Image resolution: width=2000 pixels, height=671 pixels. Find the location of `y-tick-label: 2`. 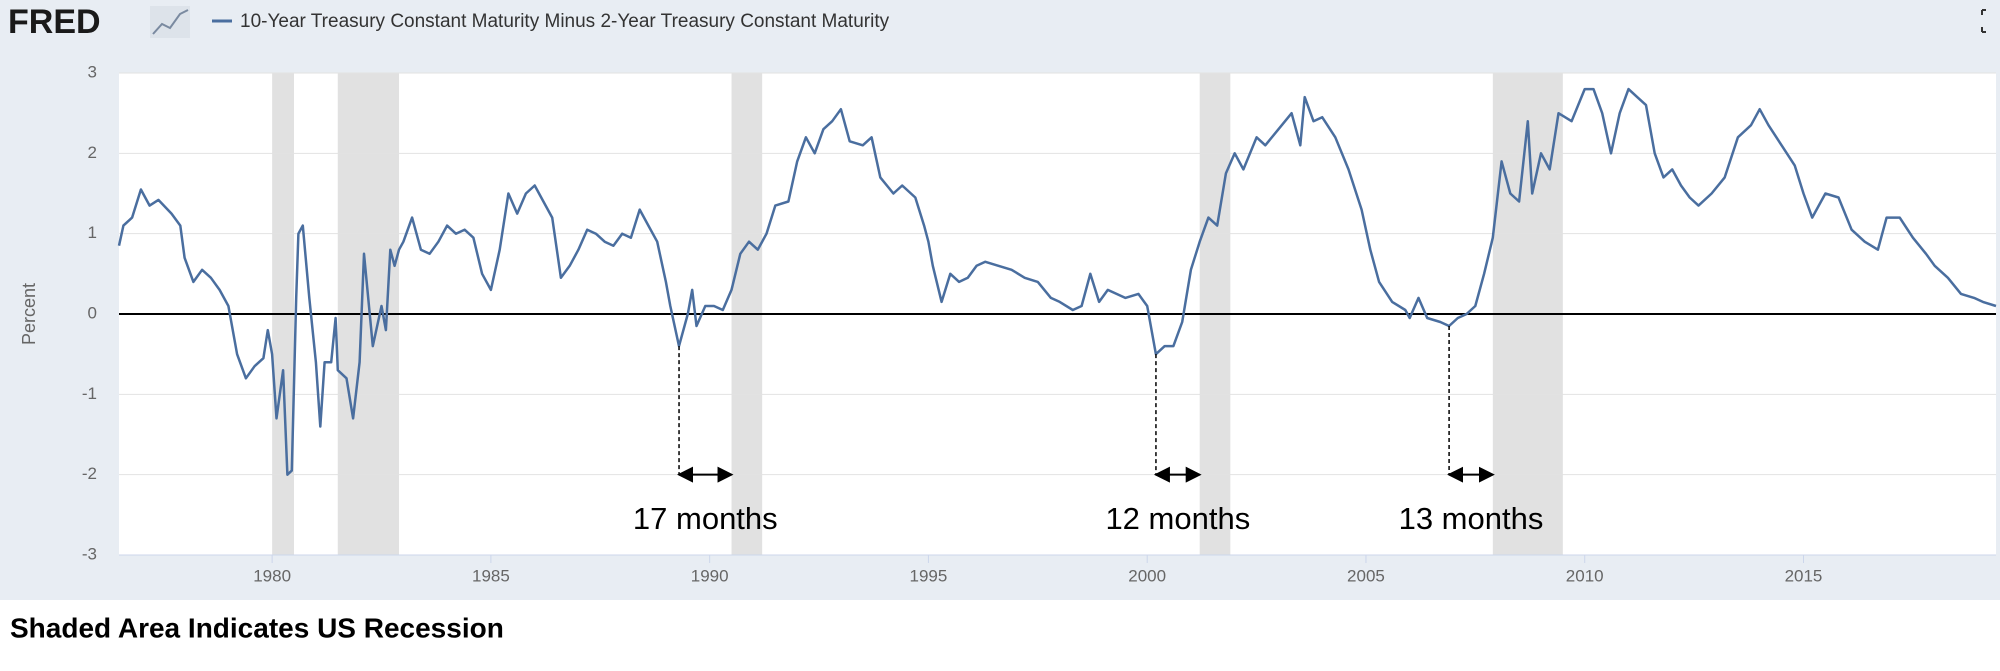

y-tick-label: 2 is located at coordinates (92, 152).